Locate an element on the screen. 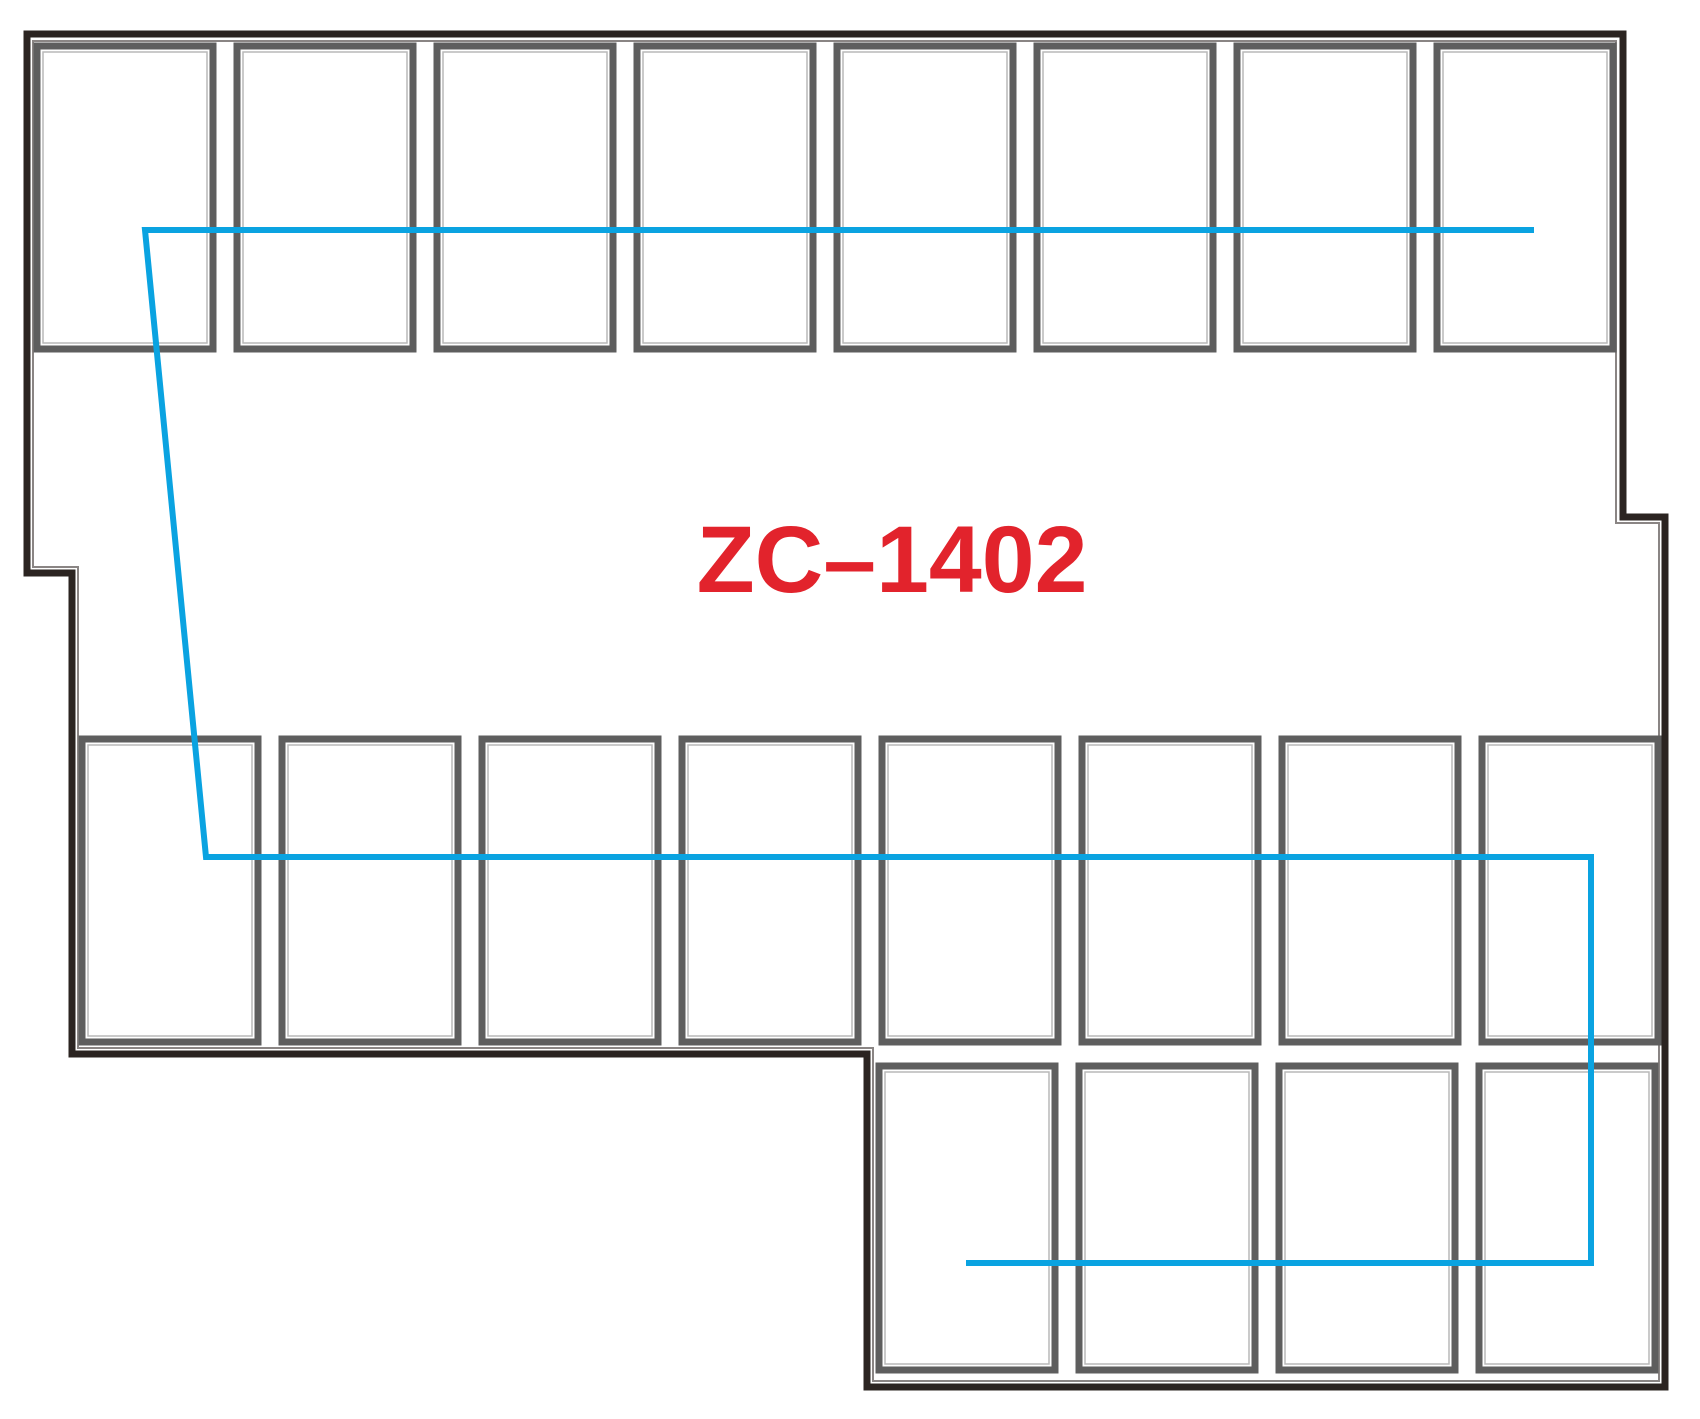 This screenshot has width=1700, height=1419. top-row-panel-8-inner-edge is located at coordinates (1525, 197).